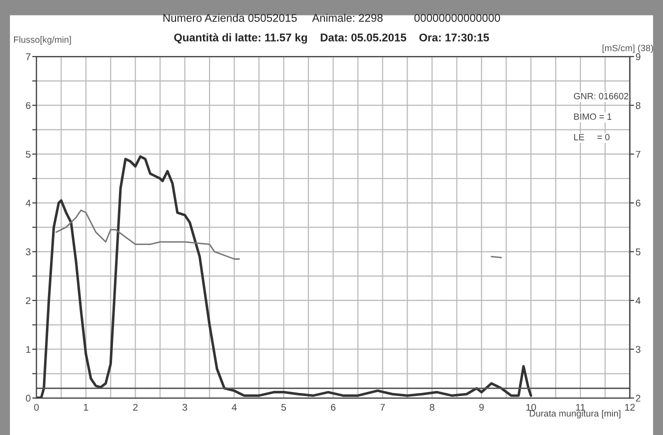 The width and height of the screenshot is (663, 435). What do you see at coordinates (28, 349) in the screenshot?
I see `y-tick-label: 1` at bounding box center [28, 349].